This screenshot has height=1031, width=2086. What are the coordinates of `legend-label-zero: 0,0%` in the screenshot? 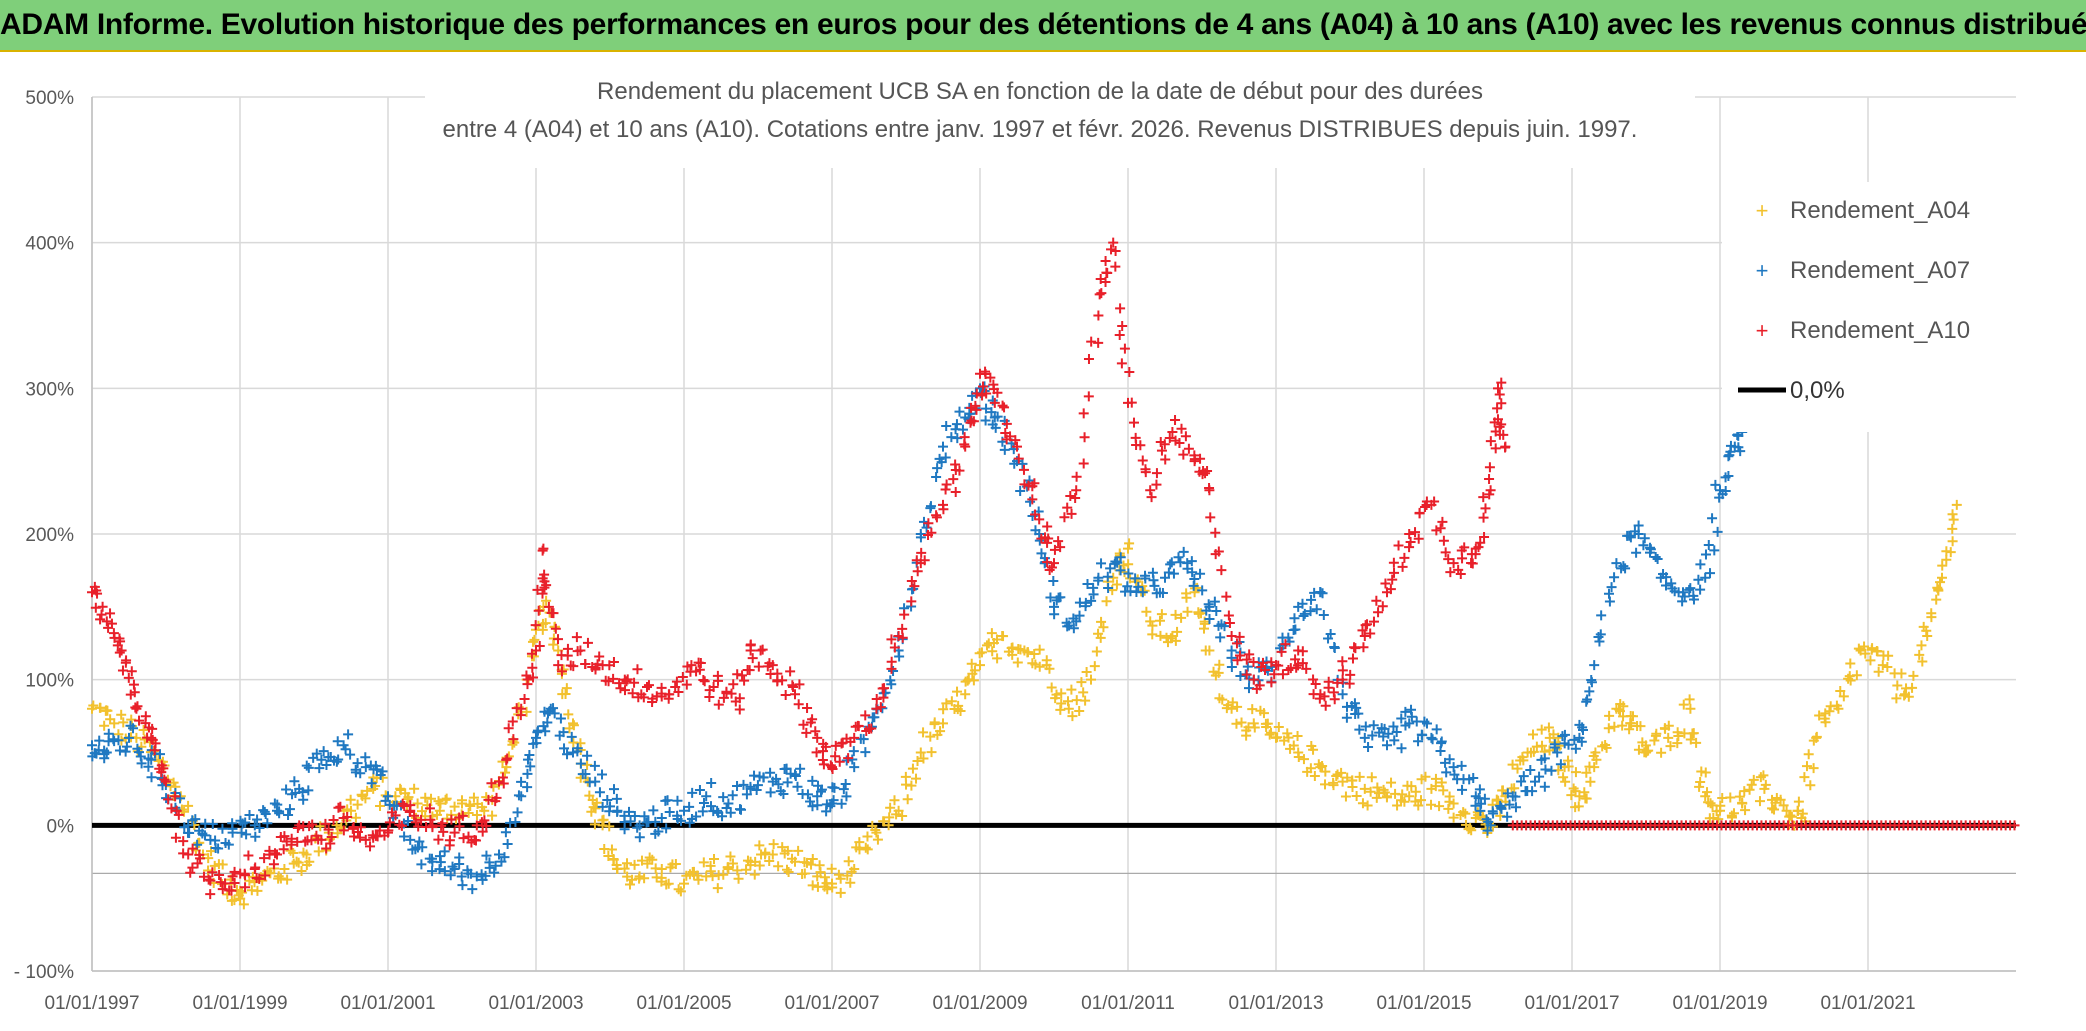 It's located at (1817, 390).